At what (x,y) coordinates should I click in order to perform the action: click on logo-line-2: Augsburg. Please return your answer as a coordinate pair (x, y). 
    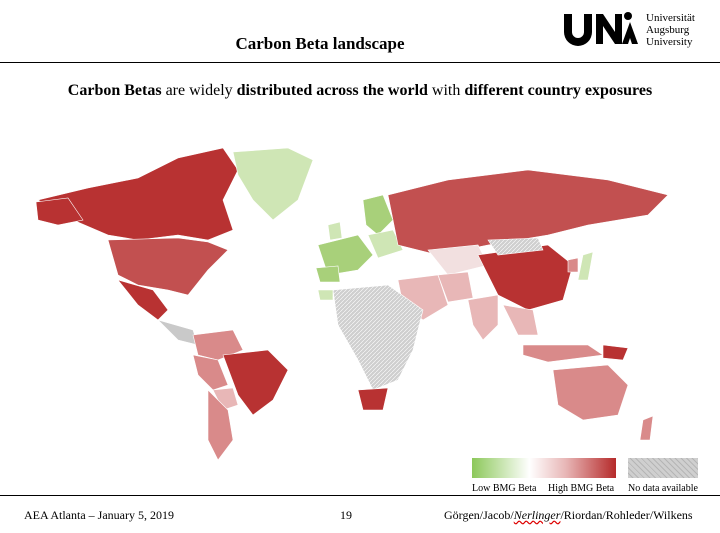
    Looking at the image, I should click on (668, 30).